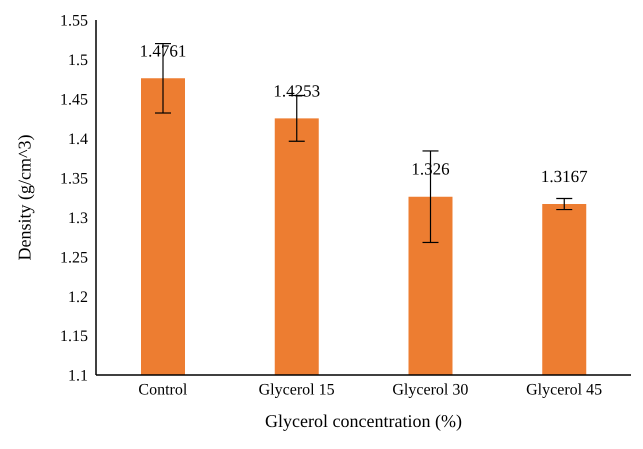 The width and height of the screenshot is (643, 449). What do you see at coordinates (74, 179) in the screenshot?
I see `y-tick-label: 1.35` at bounding box center [74, 179].